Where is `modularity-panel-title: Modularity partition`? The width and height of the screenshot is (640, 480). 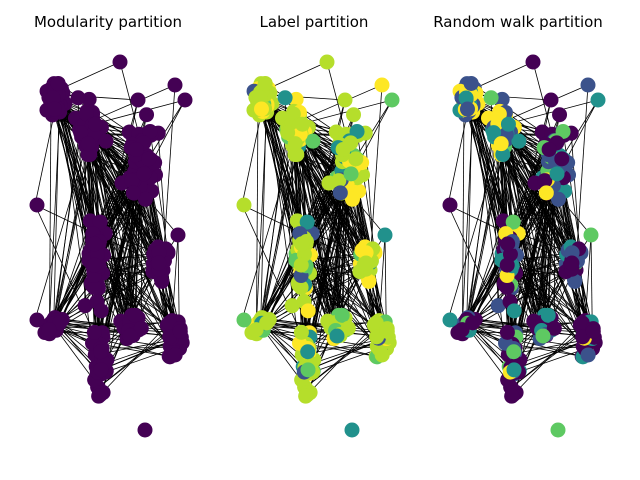
modularity-panel-title: Modularity partition is located at coordinates (108, 22).